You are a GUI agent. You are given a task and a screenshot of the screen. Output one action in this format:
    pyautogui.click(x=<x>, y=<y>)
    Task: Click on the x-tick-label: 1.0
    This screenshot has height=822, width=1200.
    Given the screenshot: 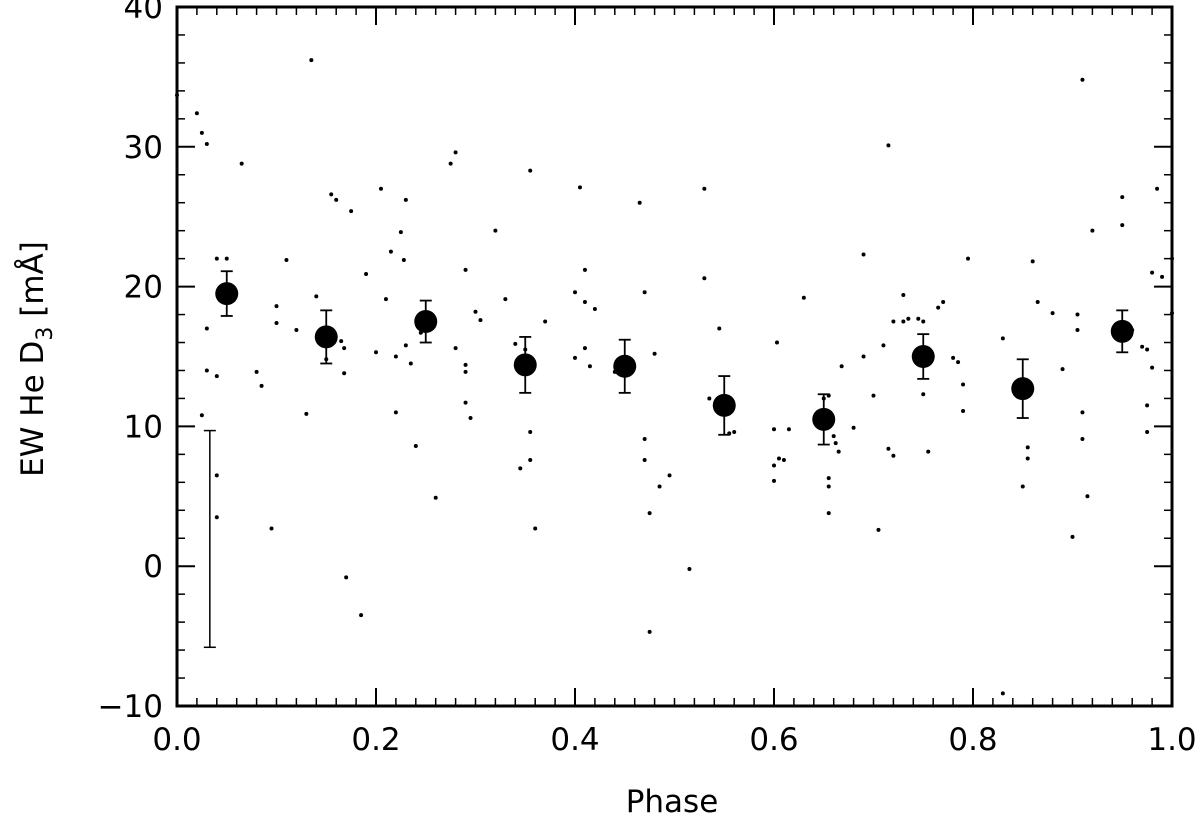 What is the action you would take?
    pyautogui.click(x=1171, y=740)
    